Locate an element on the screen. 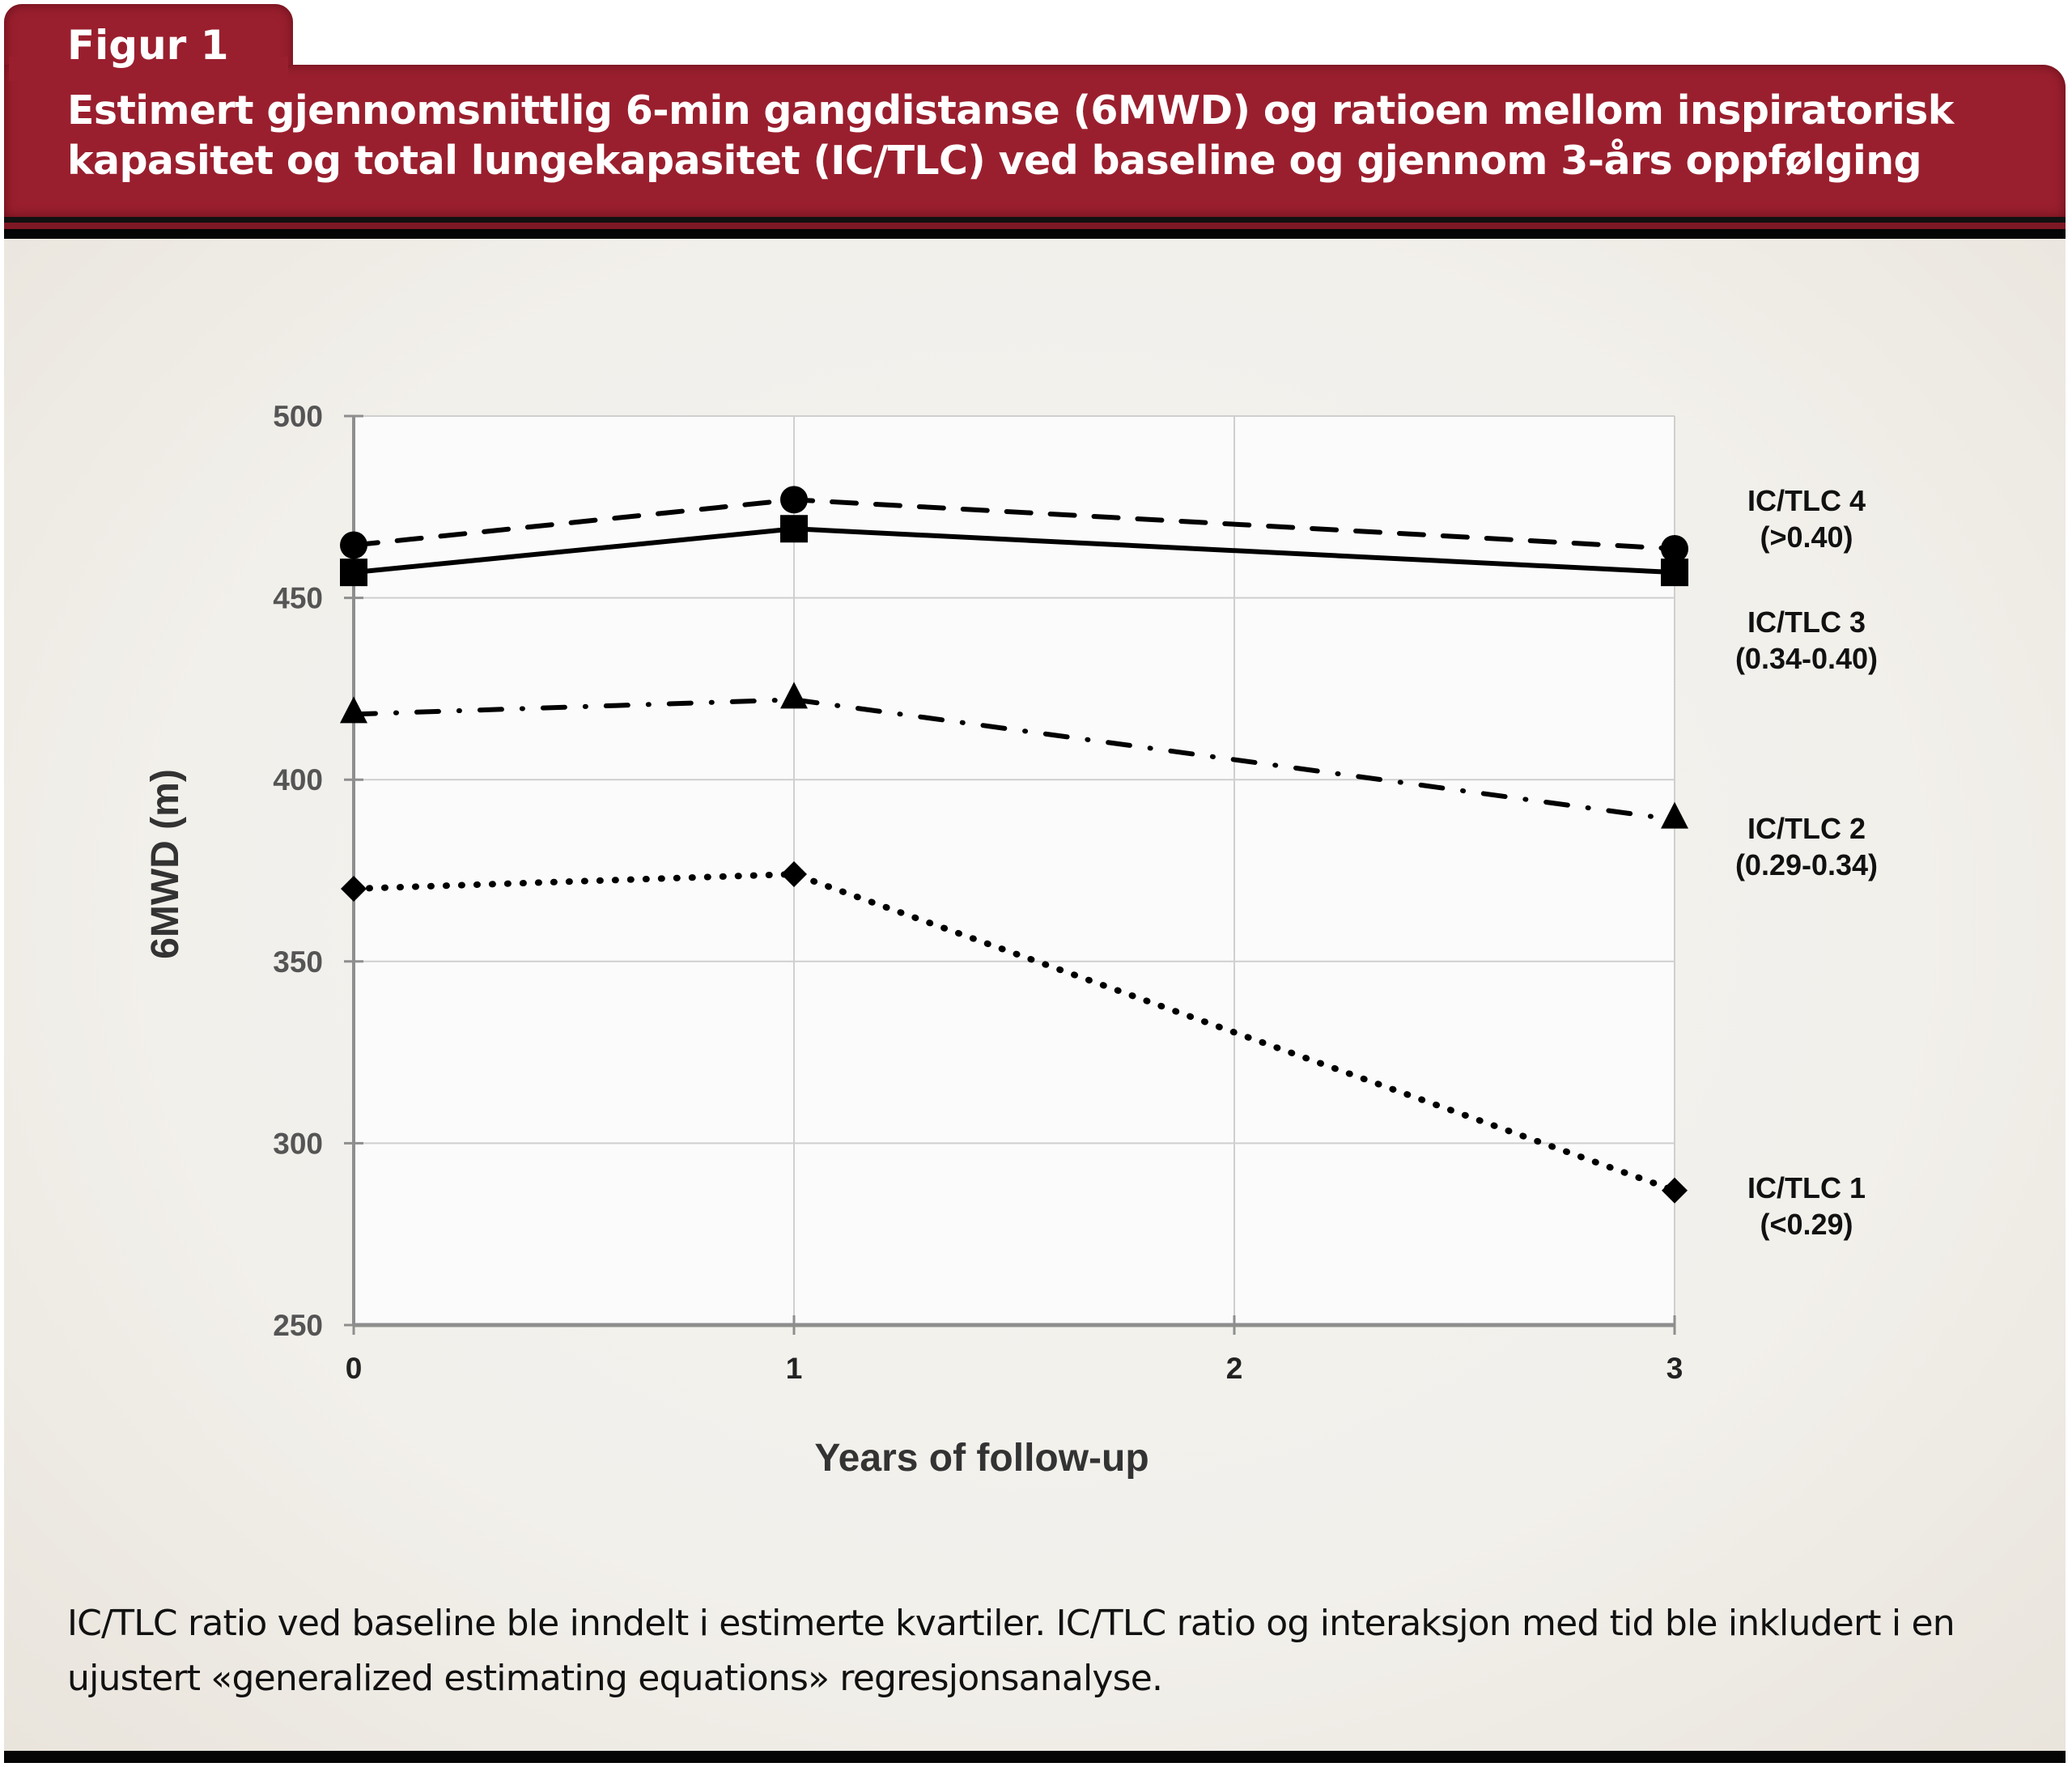  y-tick-labels: 250 300 350 400 450 500 is located at coordinates (298, 871).